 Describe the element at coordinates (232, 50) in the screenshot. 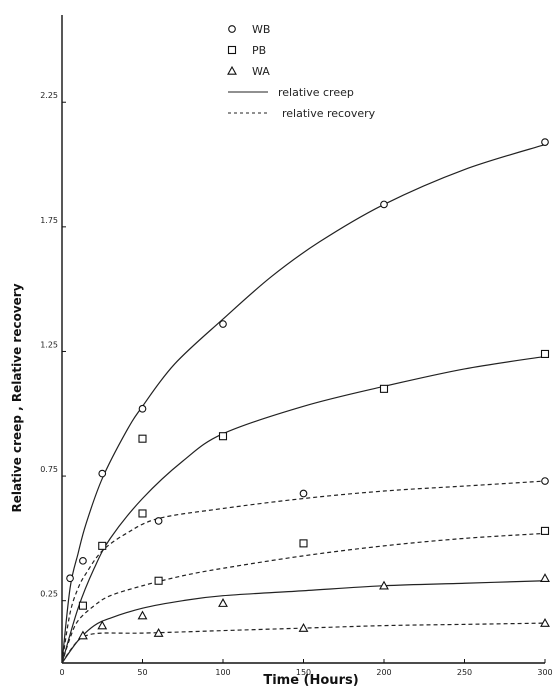

I see `legend-marker-pb` at that location.